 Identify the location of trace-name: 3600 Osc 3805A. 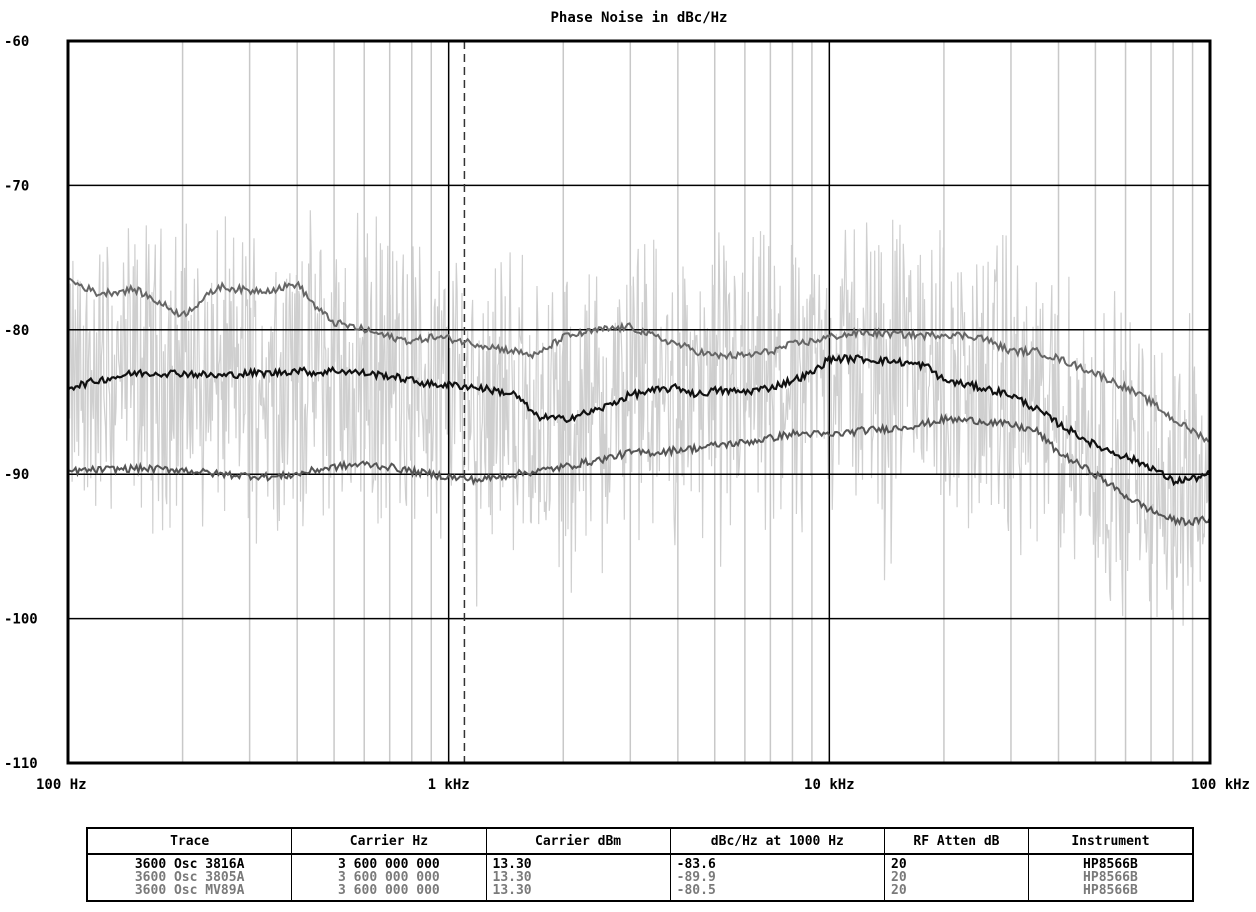
(189, 877).